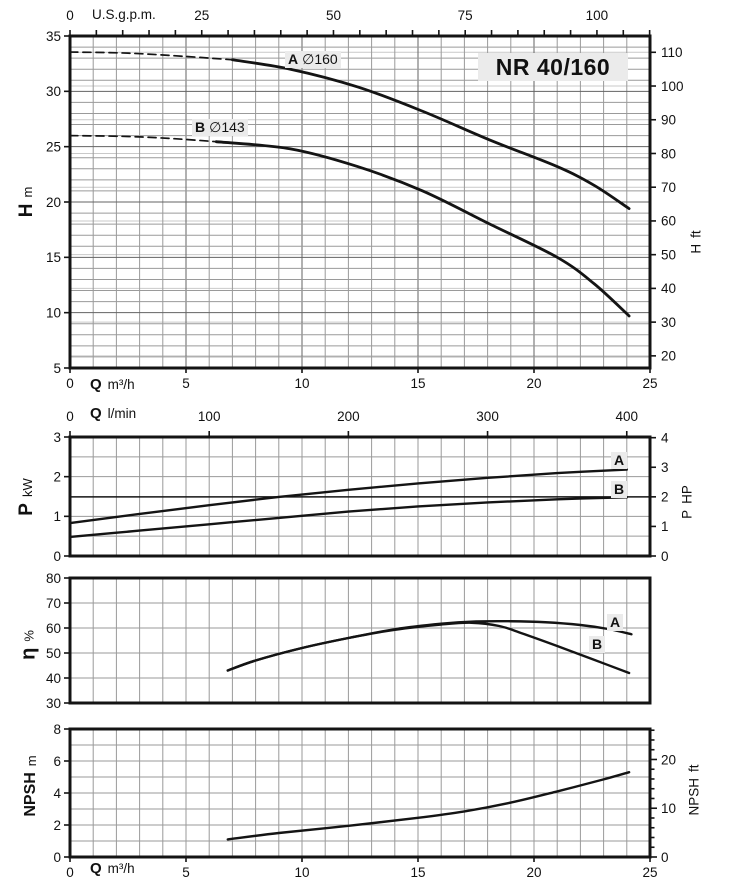 This screenshot has width=730, height=894. What do you see at coordinates (615, 622) in the screenshot?
I see `efficiency-curve-label-a: A` at bounding box center [615, 622].